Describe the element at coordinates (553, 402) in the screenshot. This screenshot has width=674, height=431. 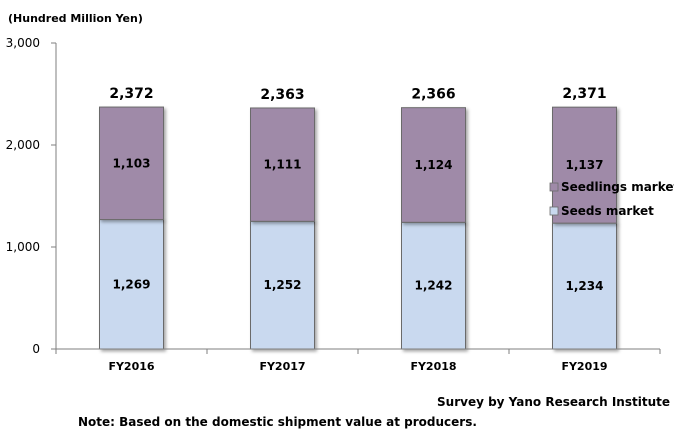
I see `source-note: Survey by Yano Research Institute` at that location.